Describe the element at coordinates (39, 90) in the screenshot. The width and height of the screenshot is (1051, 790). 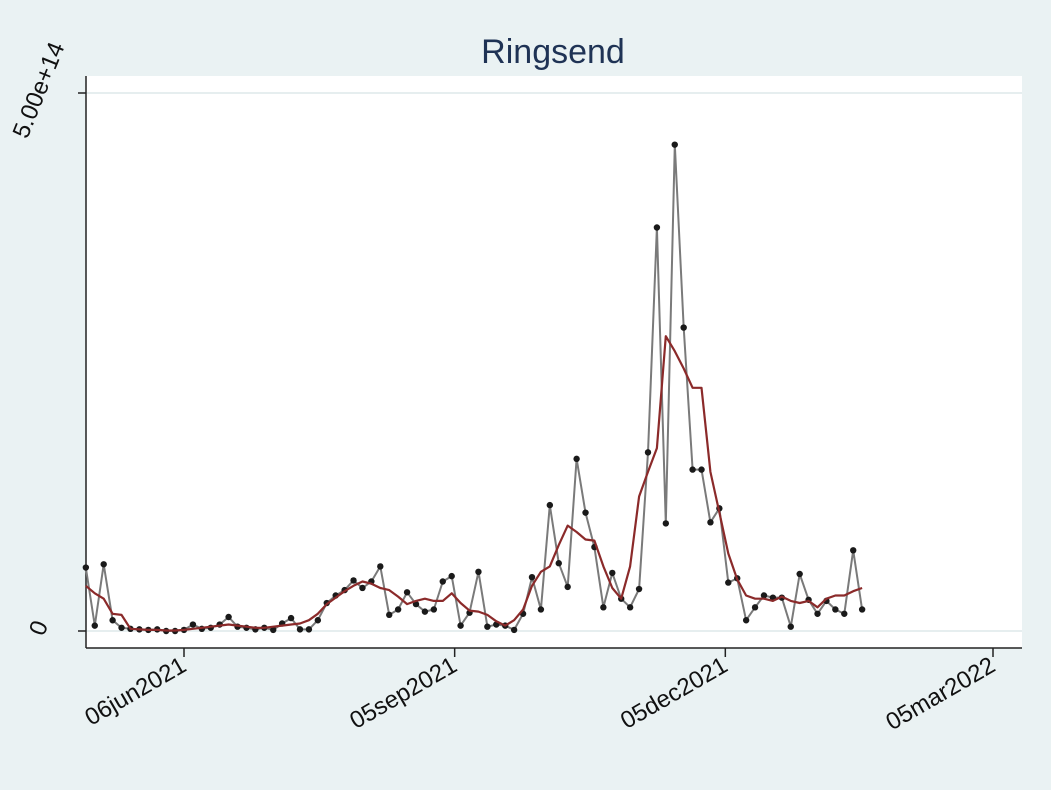
I see `y-tick-label: 5.00e+14` at that location.